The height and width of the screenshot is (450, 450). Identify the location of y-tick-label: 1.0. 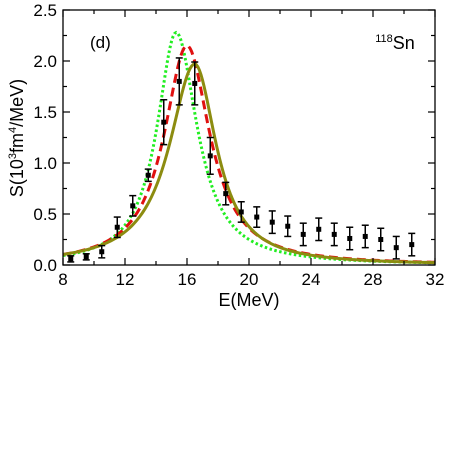
(45, 163).